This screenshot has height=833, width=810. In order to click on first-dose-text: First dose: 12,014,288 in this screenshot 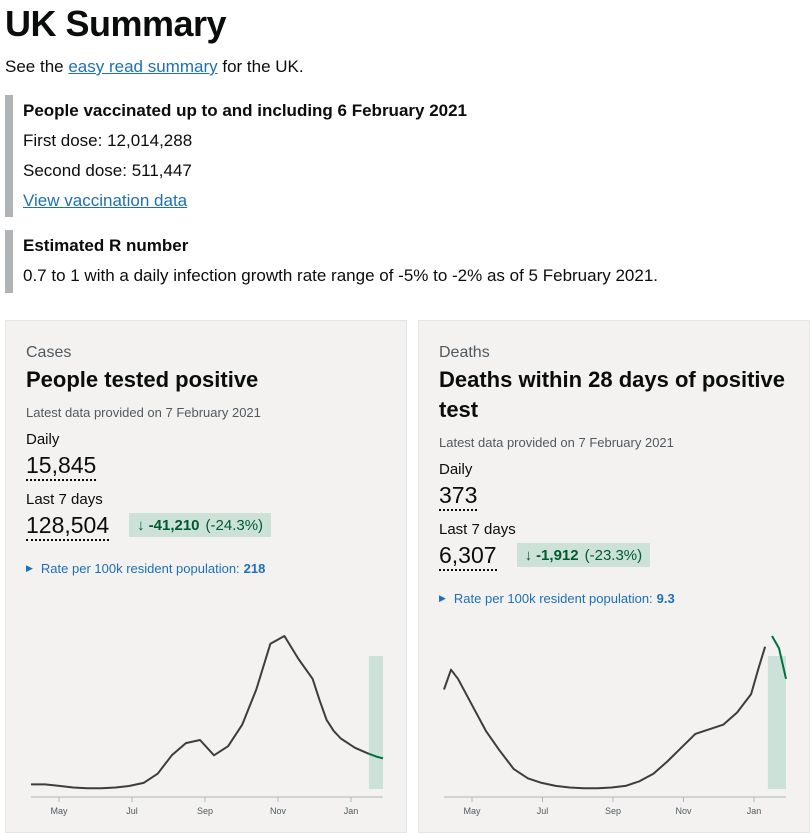, I will do `click(108, 140)`.